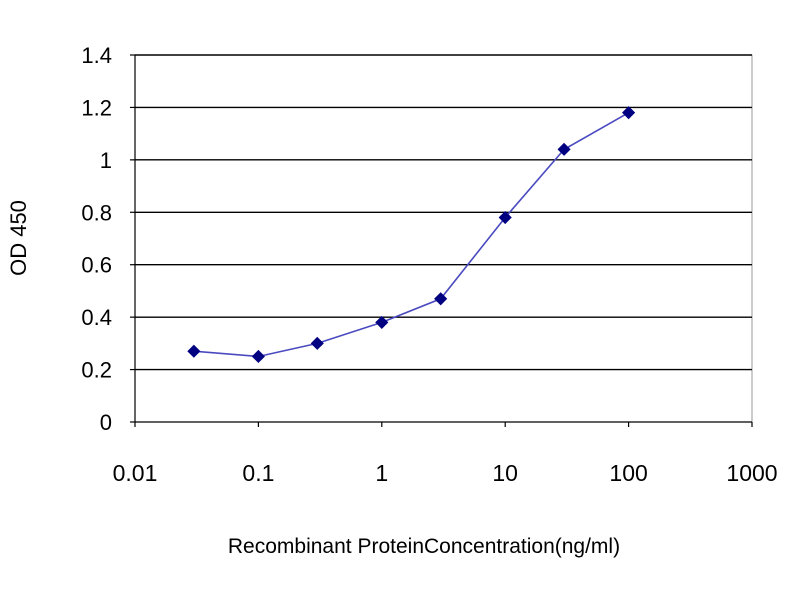 Image resolution: width=800 pixels, height=605 pixels. I want to click on y-tick-label: 0.6, so click(96, 265).